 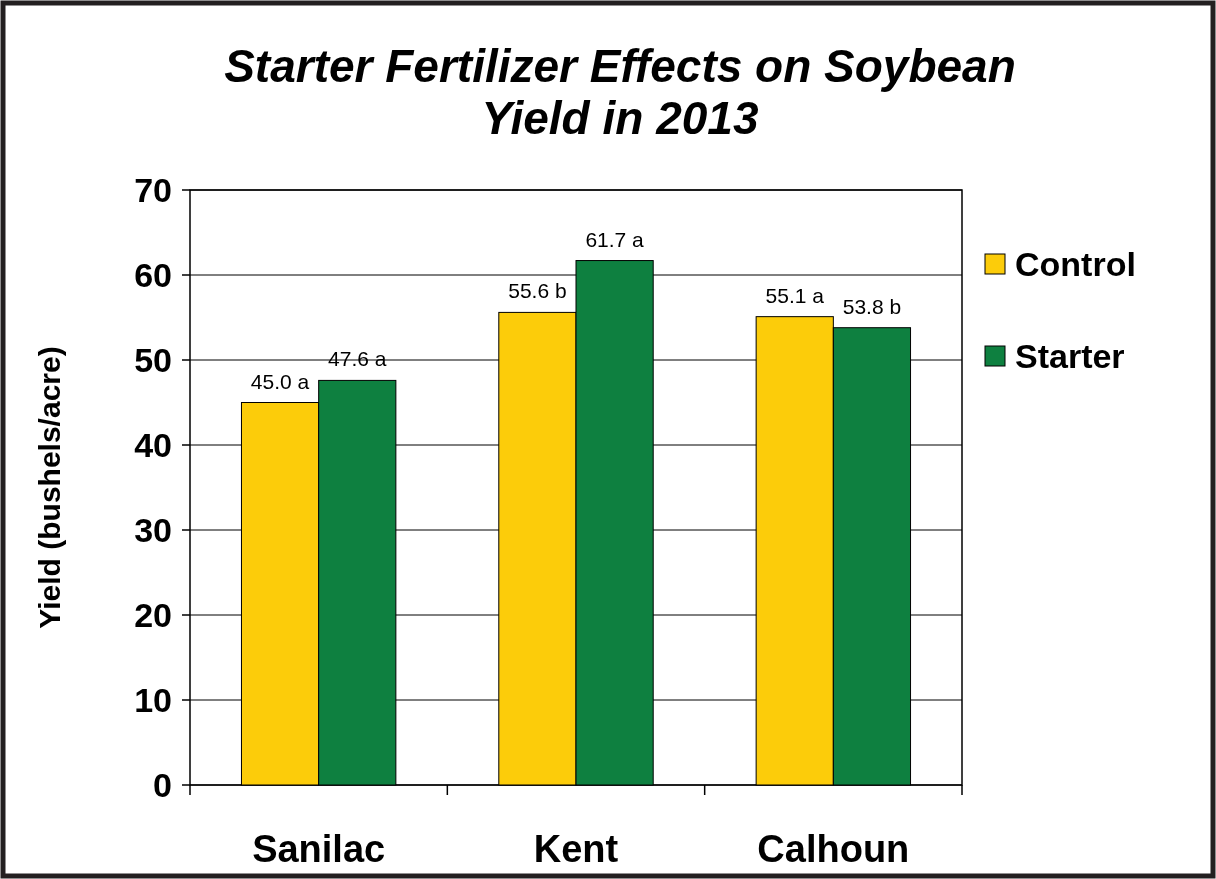 What do you see at coordinates (49, 487) in the screenshot?
I see `y-axis-title: Yield (bushels/acre)` at bounding box center [49, 487].